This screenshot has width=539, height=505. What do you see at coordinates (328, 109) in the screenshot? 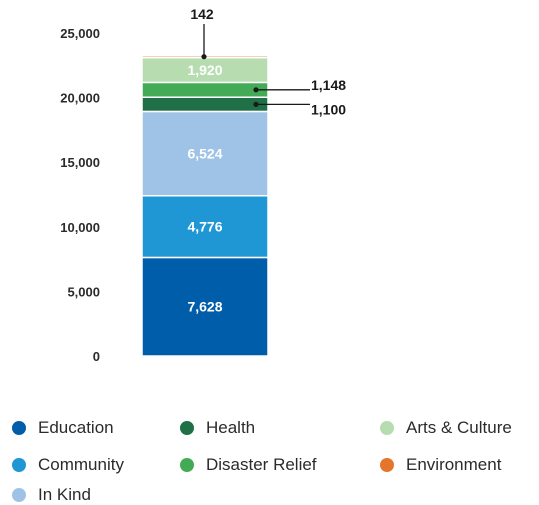
I see `data-label-health: 1,100` at bounding box center [328, 109].